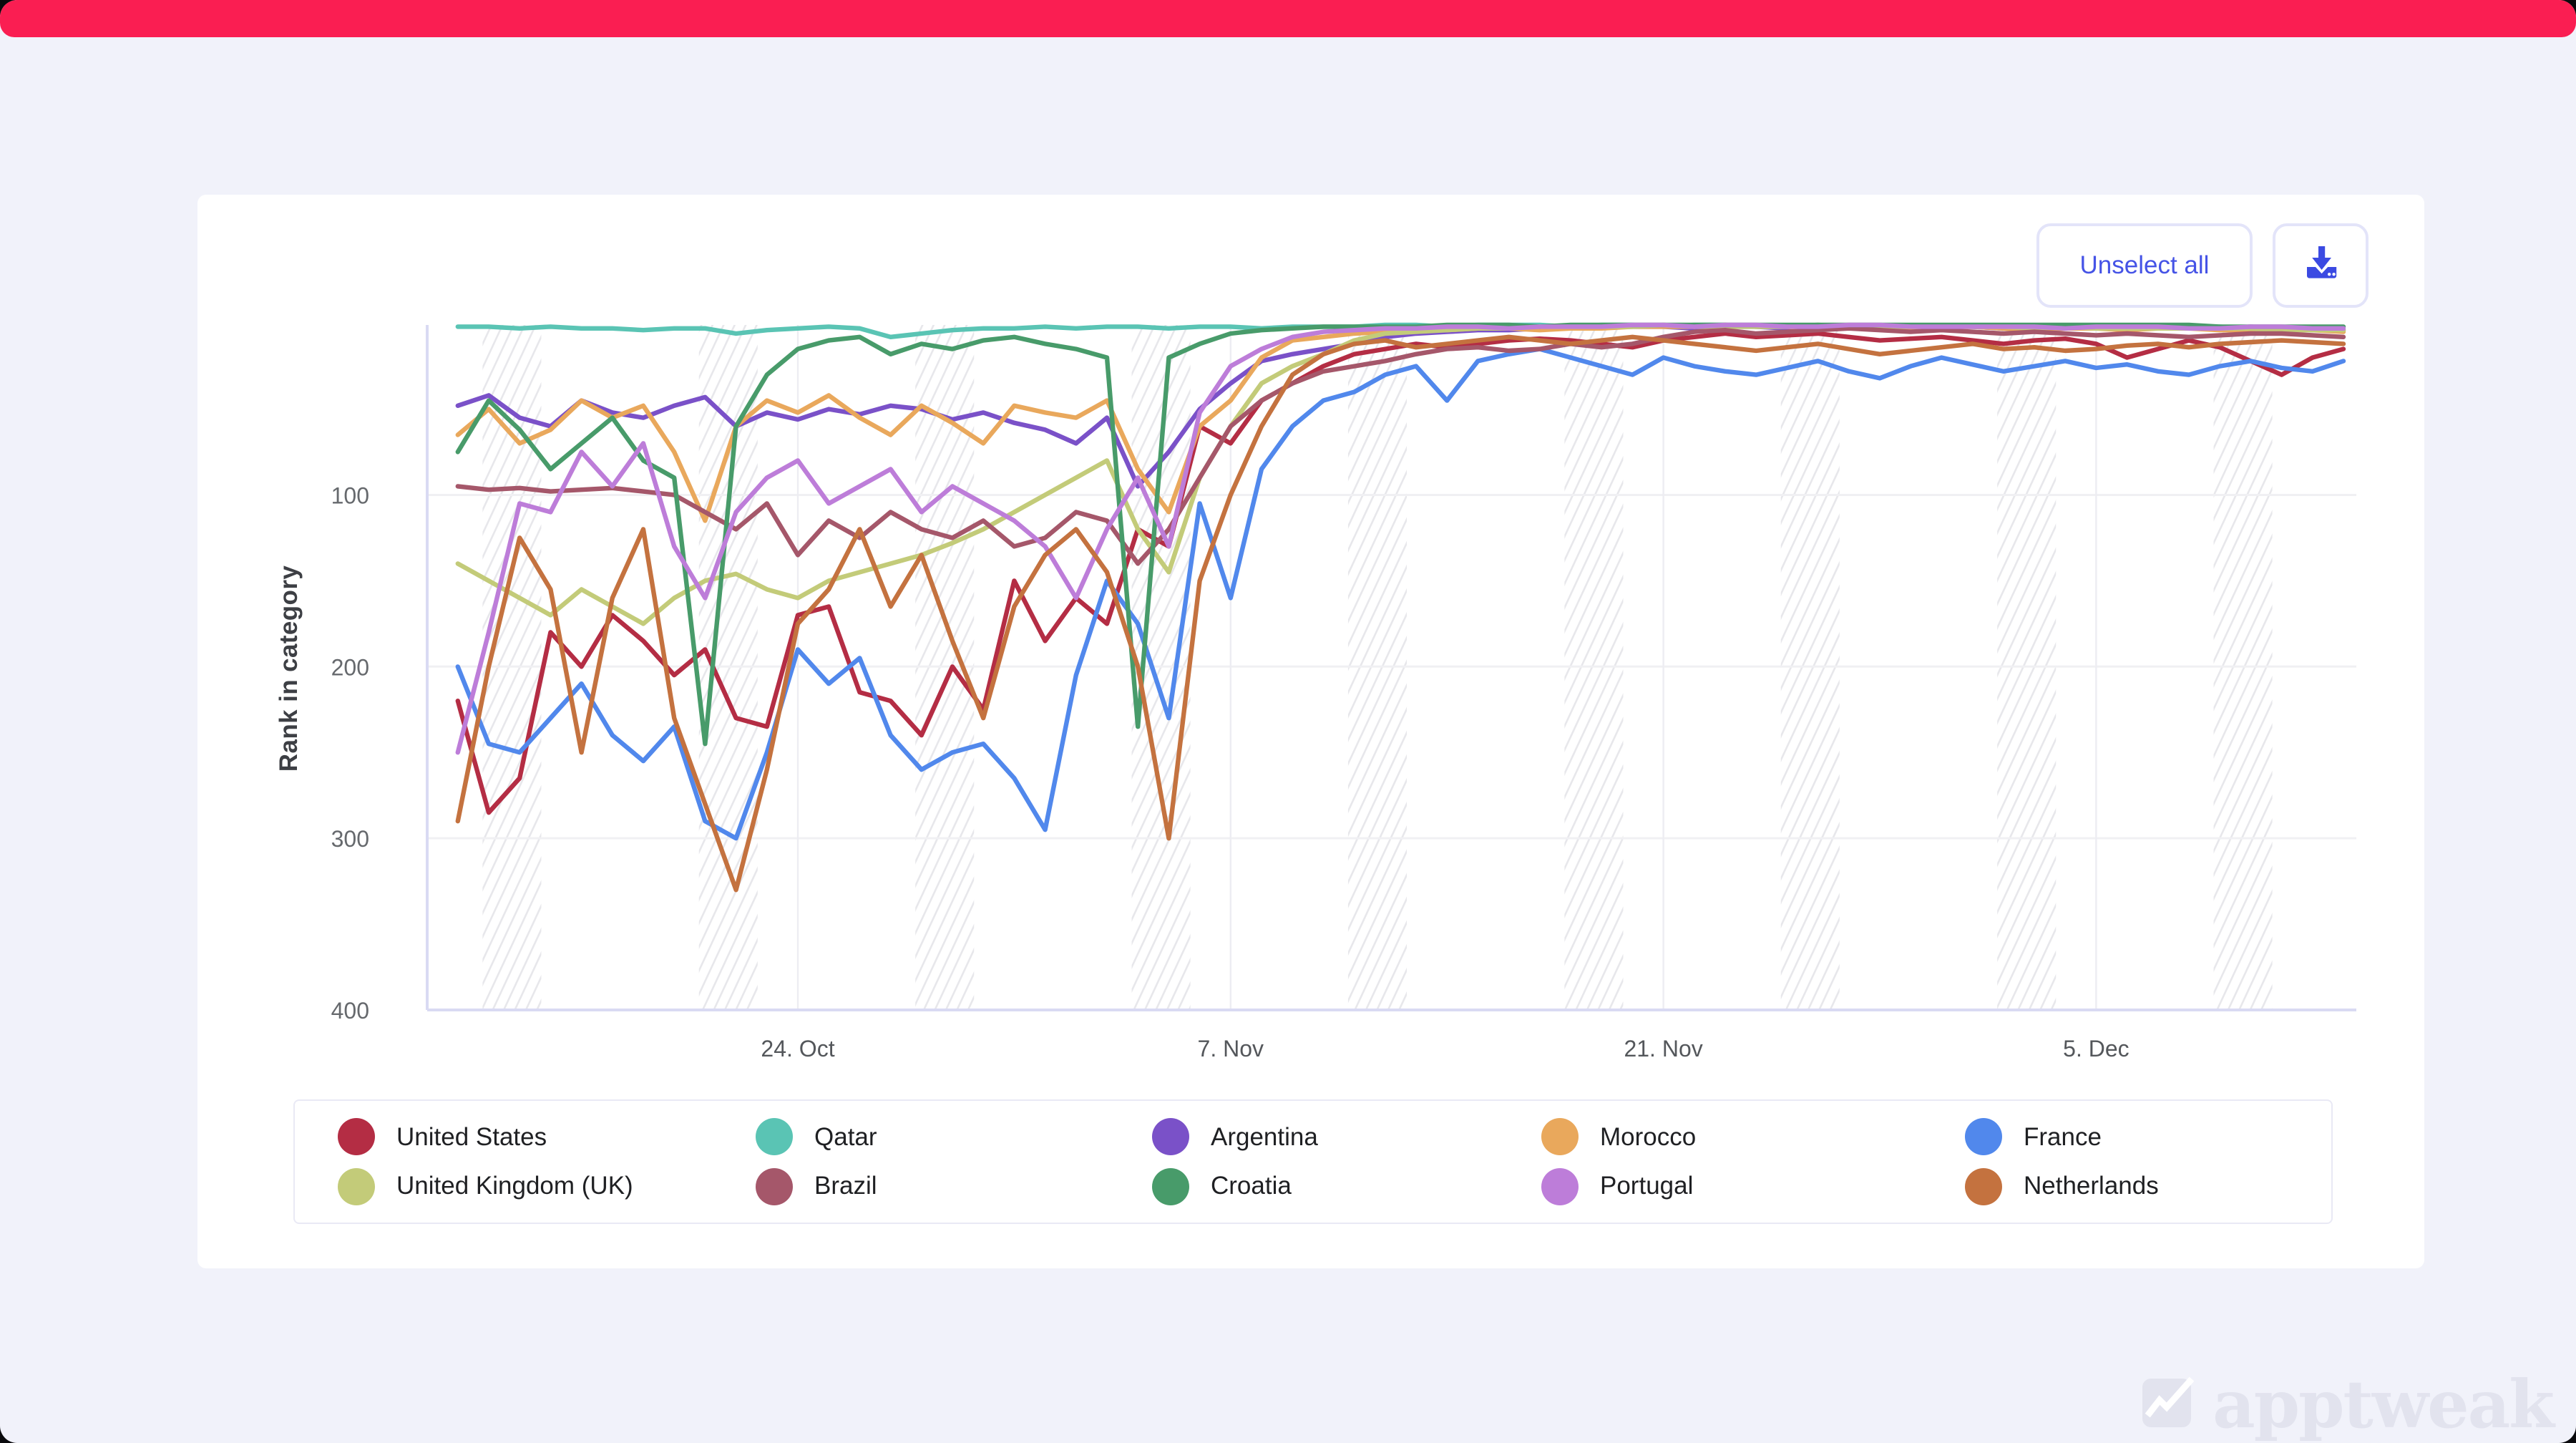 This screenshot has height=1443, width=2576. Describe the element at coordinates (350, 839) in the screenshot. I see `y-tick-label: 300` at that location.